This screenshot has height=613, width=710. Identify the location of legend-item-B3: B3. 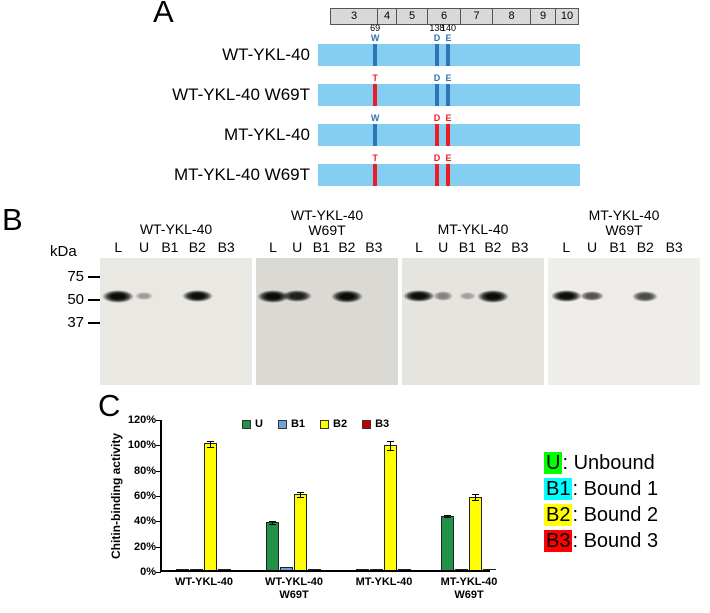
(375, 424).